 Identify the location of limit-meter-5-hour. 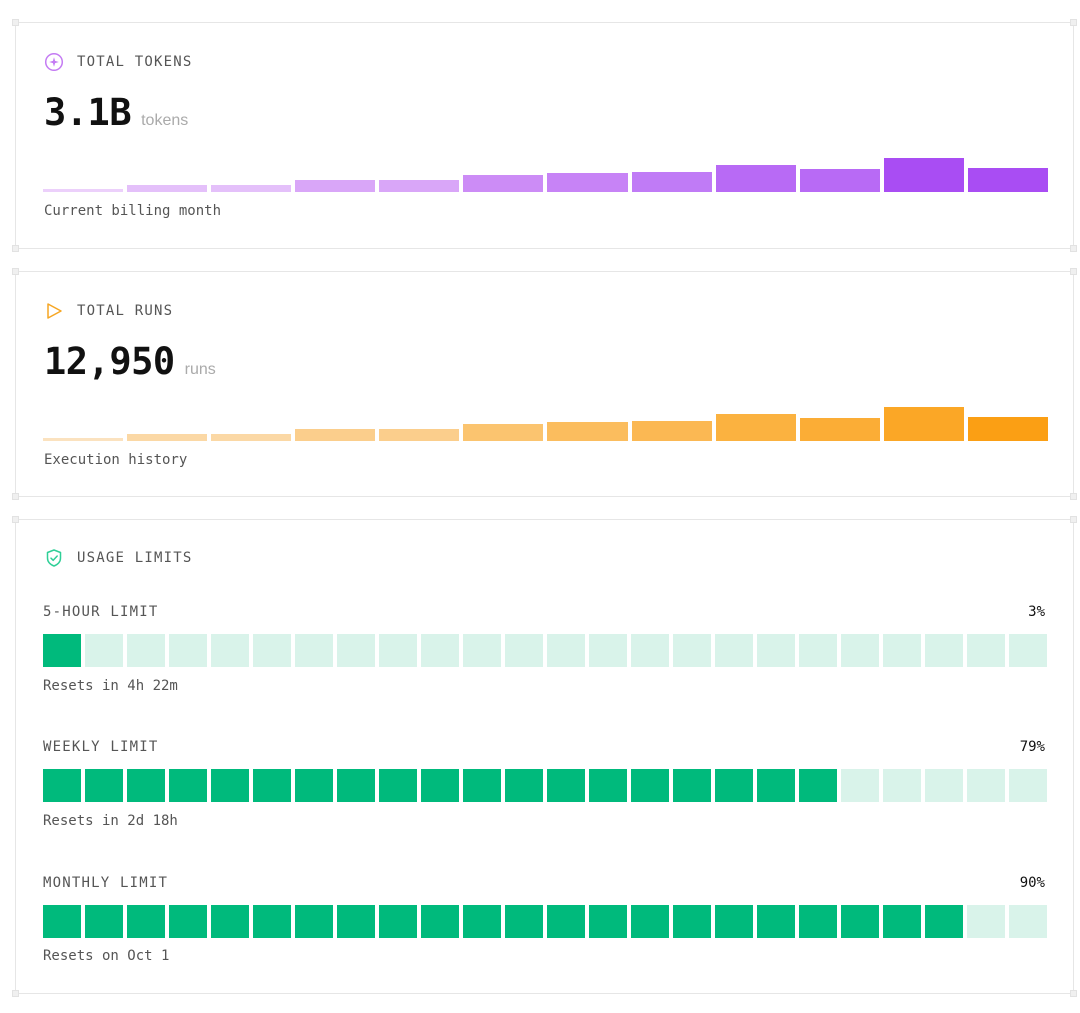
(545, 650).